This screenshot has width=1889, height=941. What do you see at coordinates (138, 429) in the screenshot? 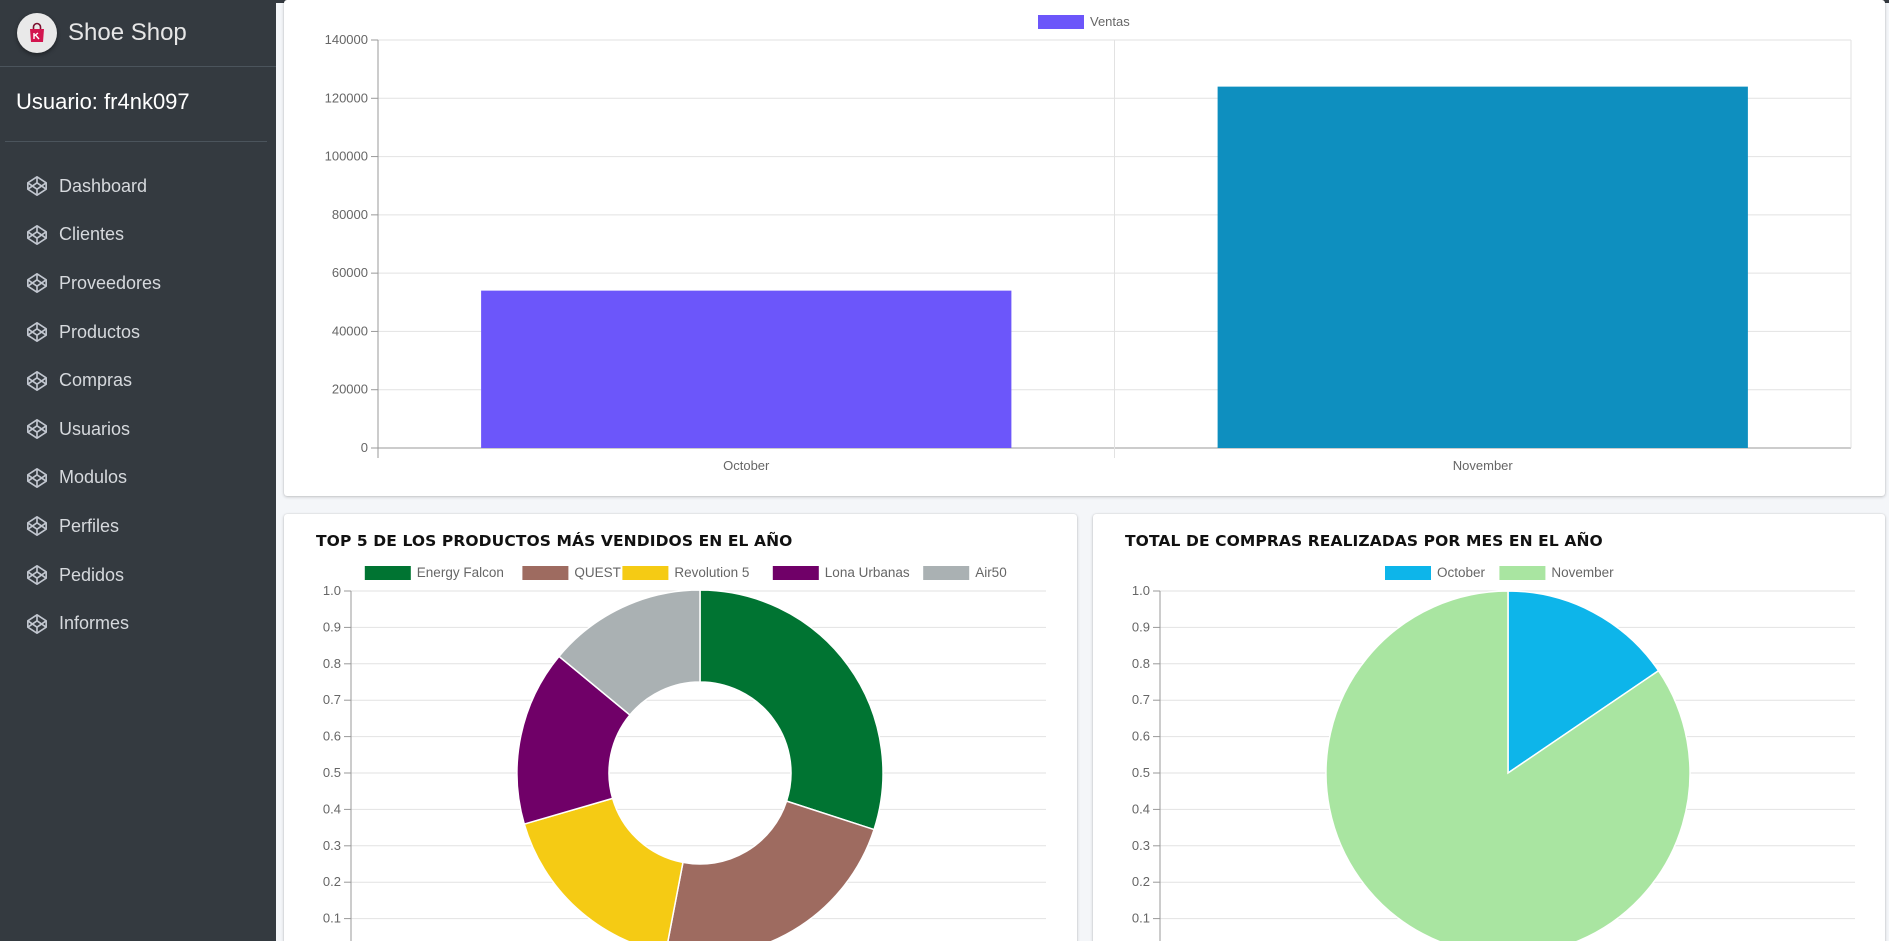
I see `sidebar-item-usuarios: Usuarios` at bounding box center [138, 429].